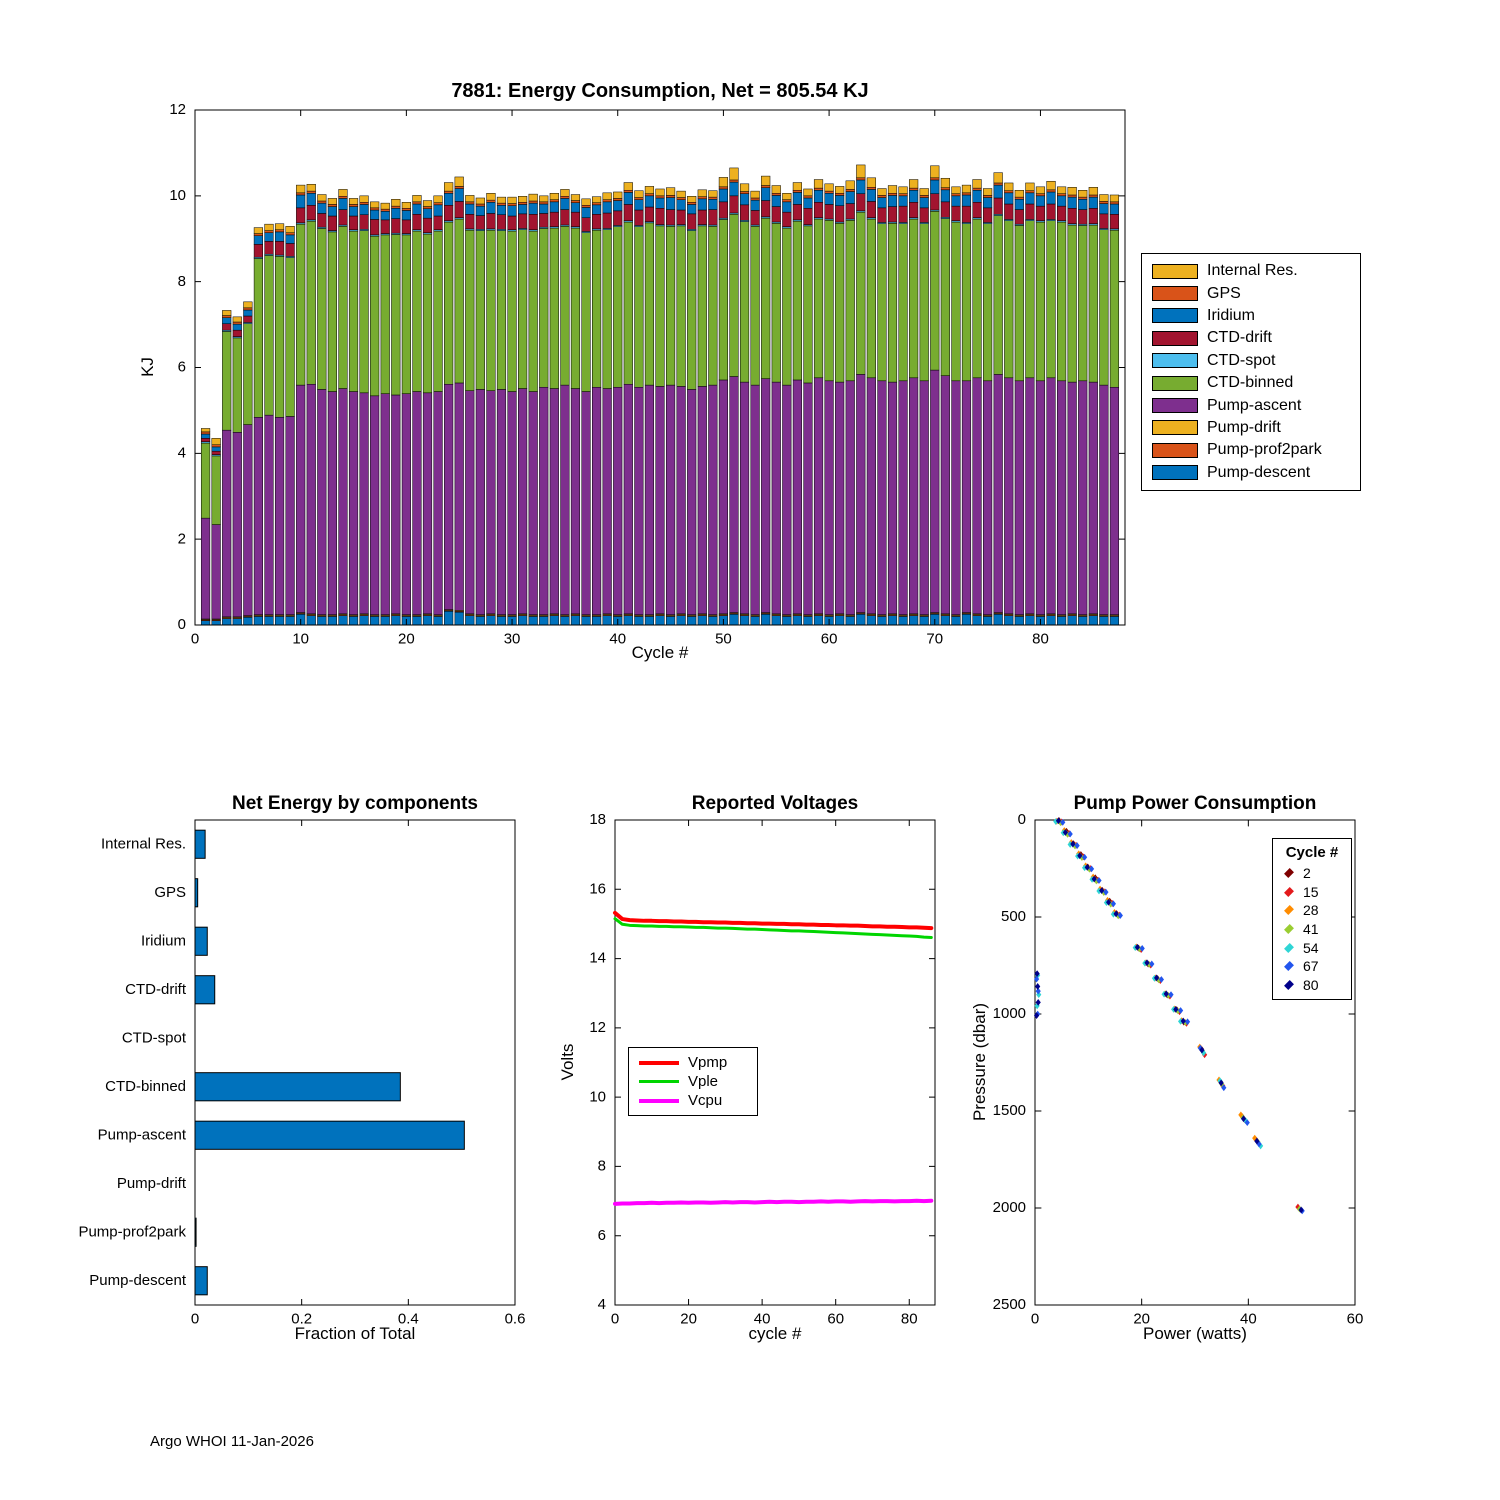 The height and width of the screenshot is (1500, 1500). Describe the element at coordinates (775, 803) in the screenshot. I see `voltages-chart-title: Reported Voltages` at that location.